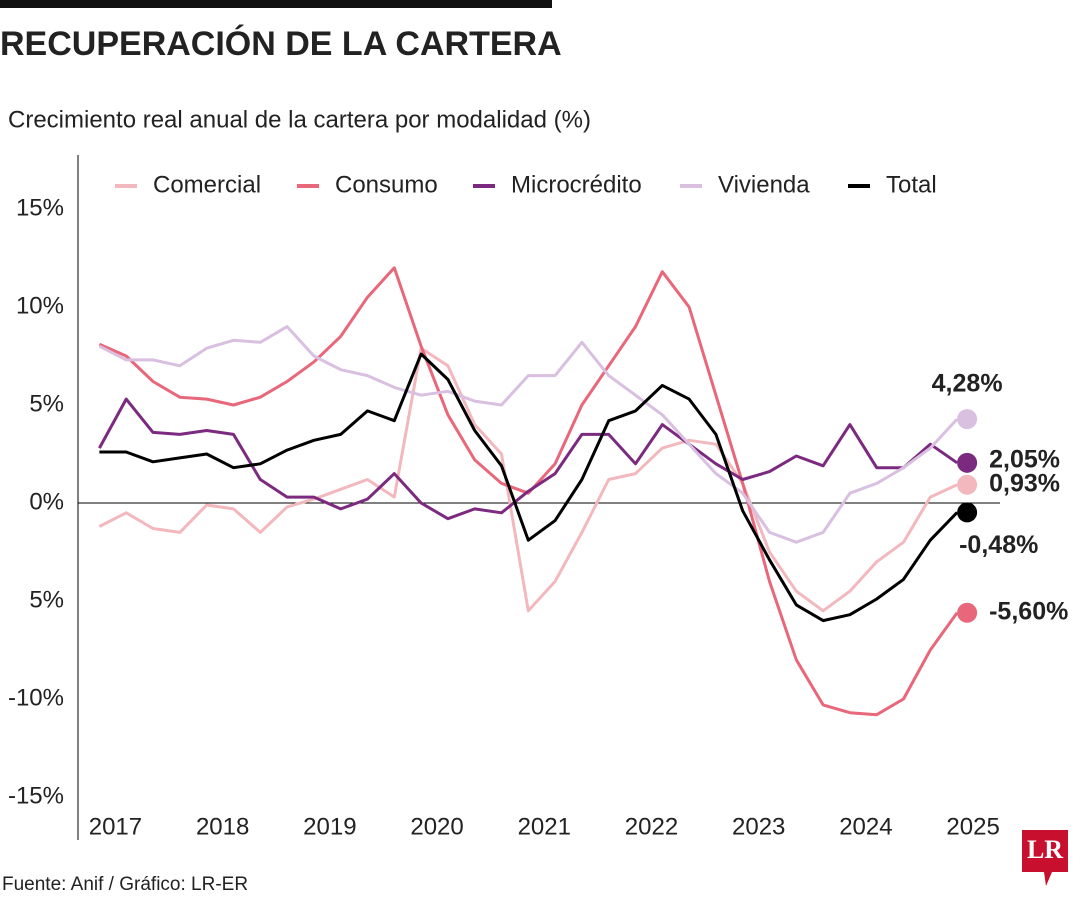 Image resolution: width=1080 pixels, height=900 pixels. Describe the element at coordinates (46, 501) in the screenshot. I see `y-tick-label: 0%` at that location.